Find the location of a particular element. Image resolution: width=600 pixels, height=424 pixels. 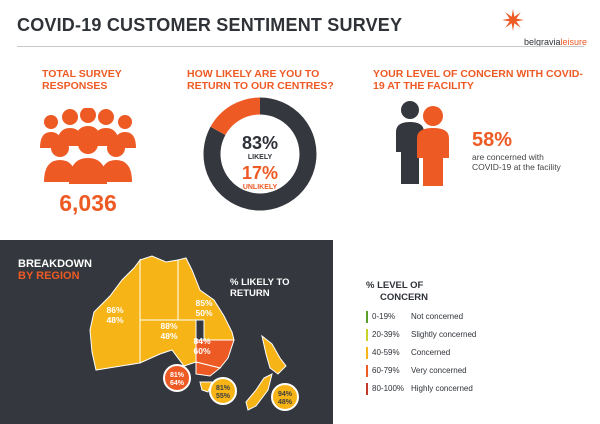

legend-heading: % LEVEL OF CONCERN is located at coordinates (397, 292).